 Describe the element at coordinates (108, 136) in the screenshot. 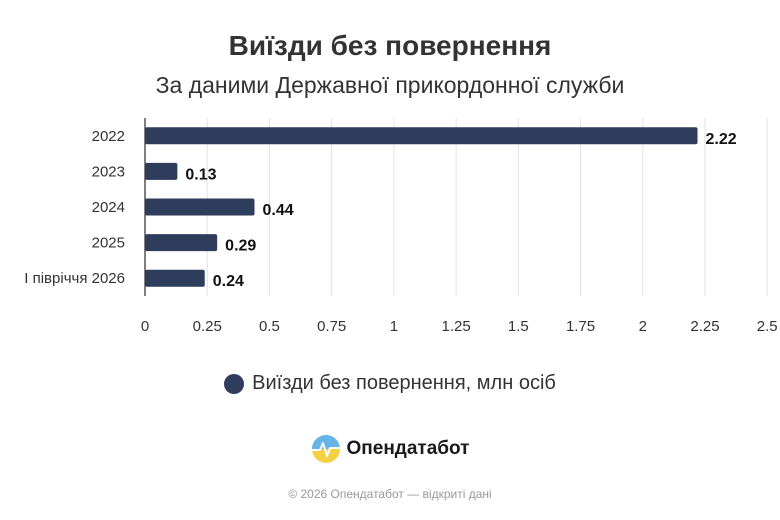

I see `category-label: 2022` at that location.